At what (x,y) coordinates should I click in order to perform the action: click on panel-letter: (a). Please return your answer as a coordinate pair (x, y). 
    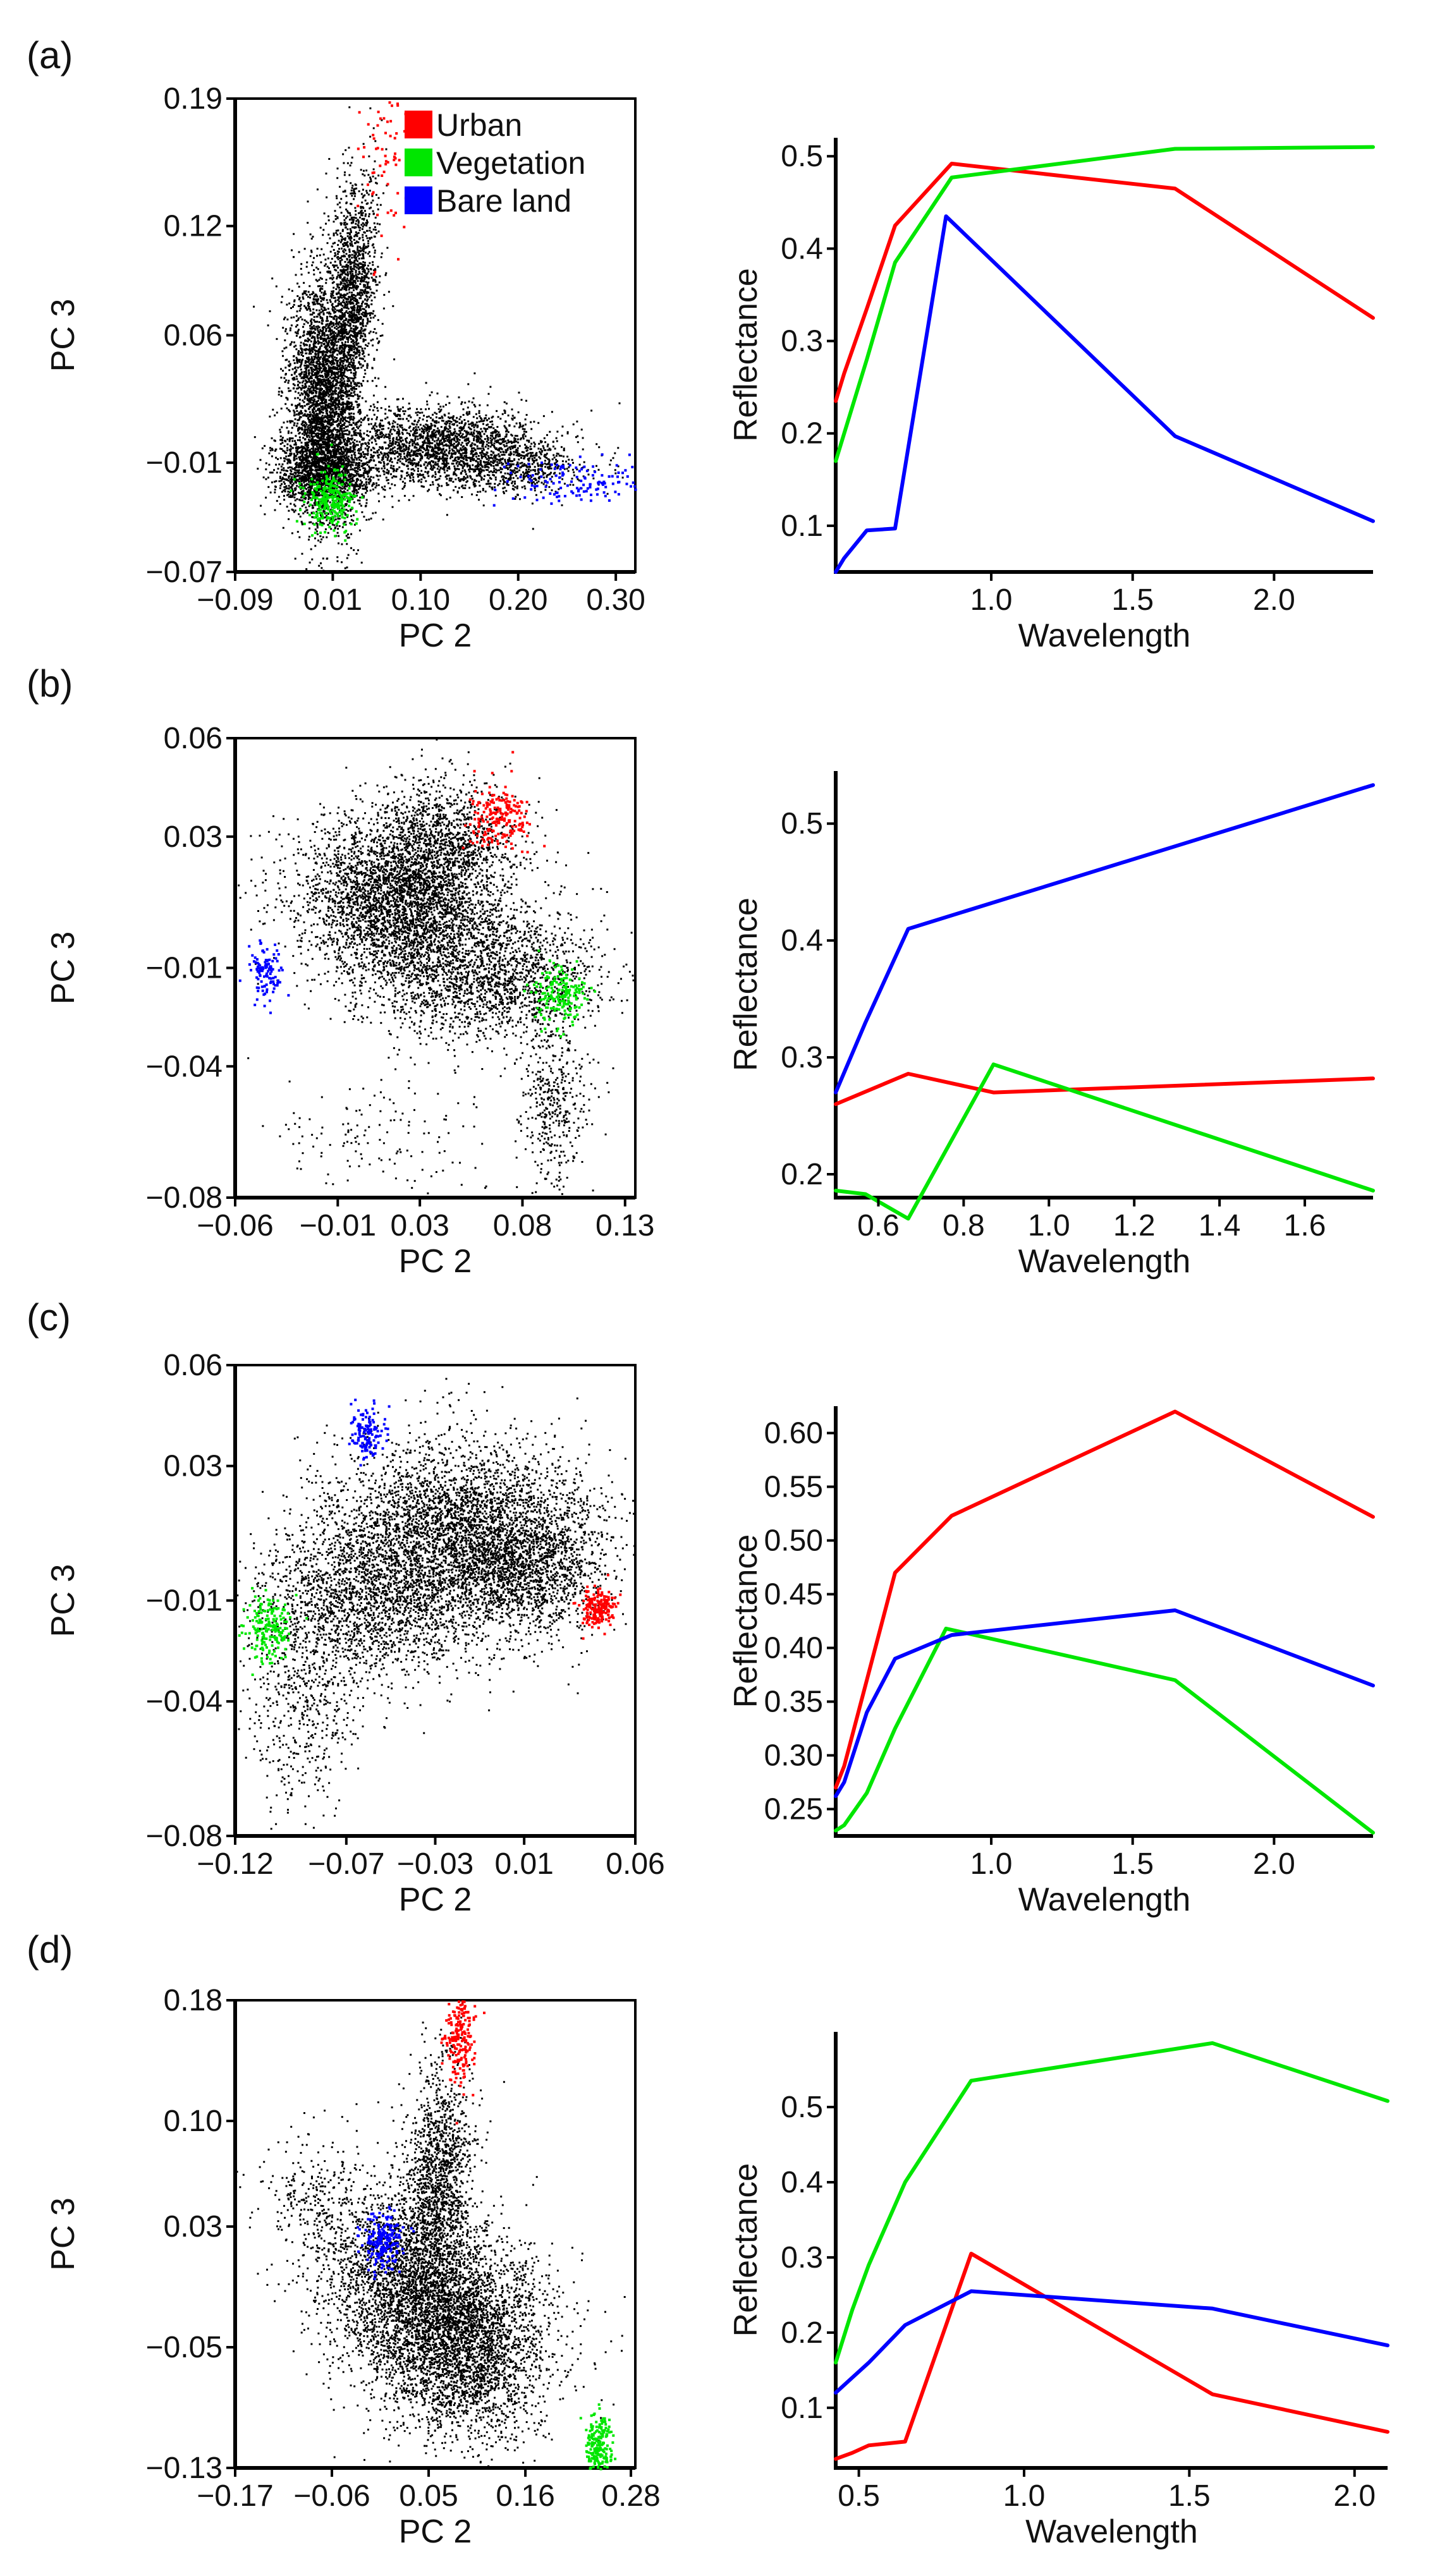
    Looking at the image, I should click on (50, 55).